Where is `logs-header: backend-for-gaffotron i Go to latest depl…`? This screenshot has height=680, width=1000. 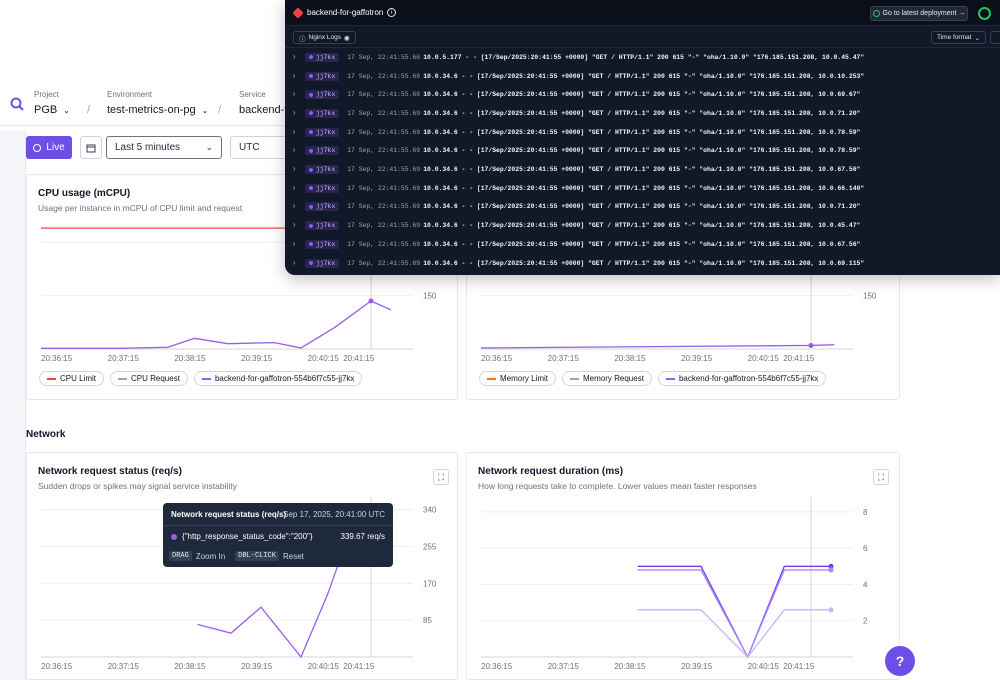
logs-header: backend-for-gaffotron i Go to latest depl… is located at coordinates (642, 13).